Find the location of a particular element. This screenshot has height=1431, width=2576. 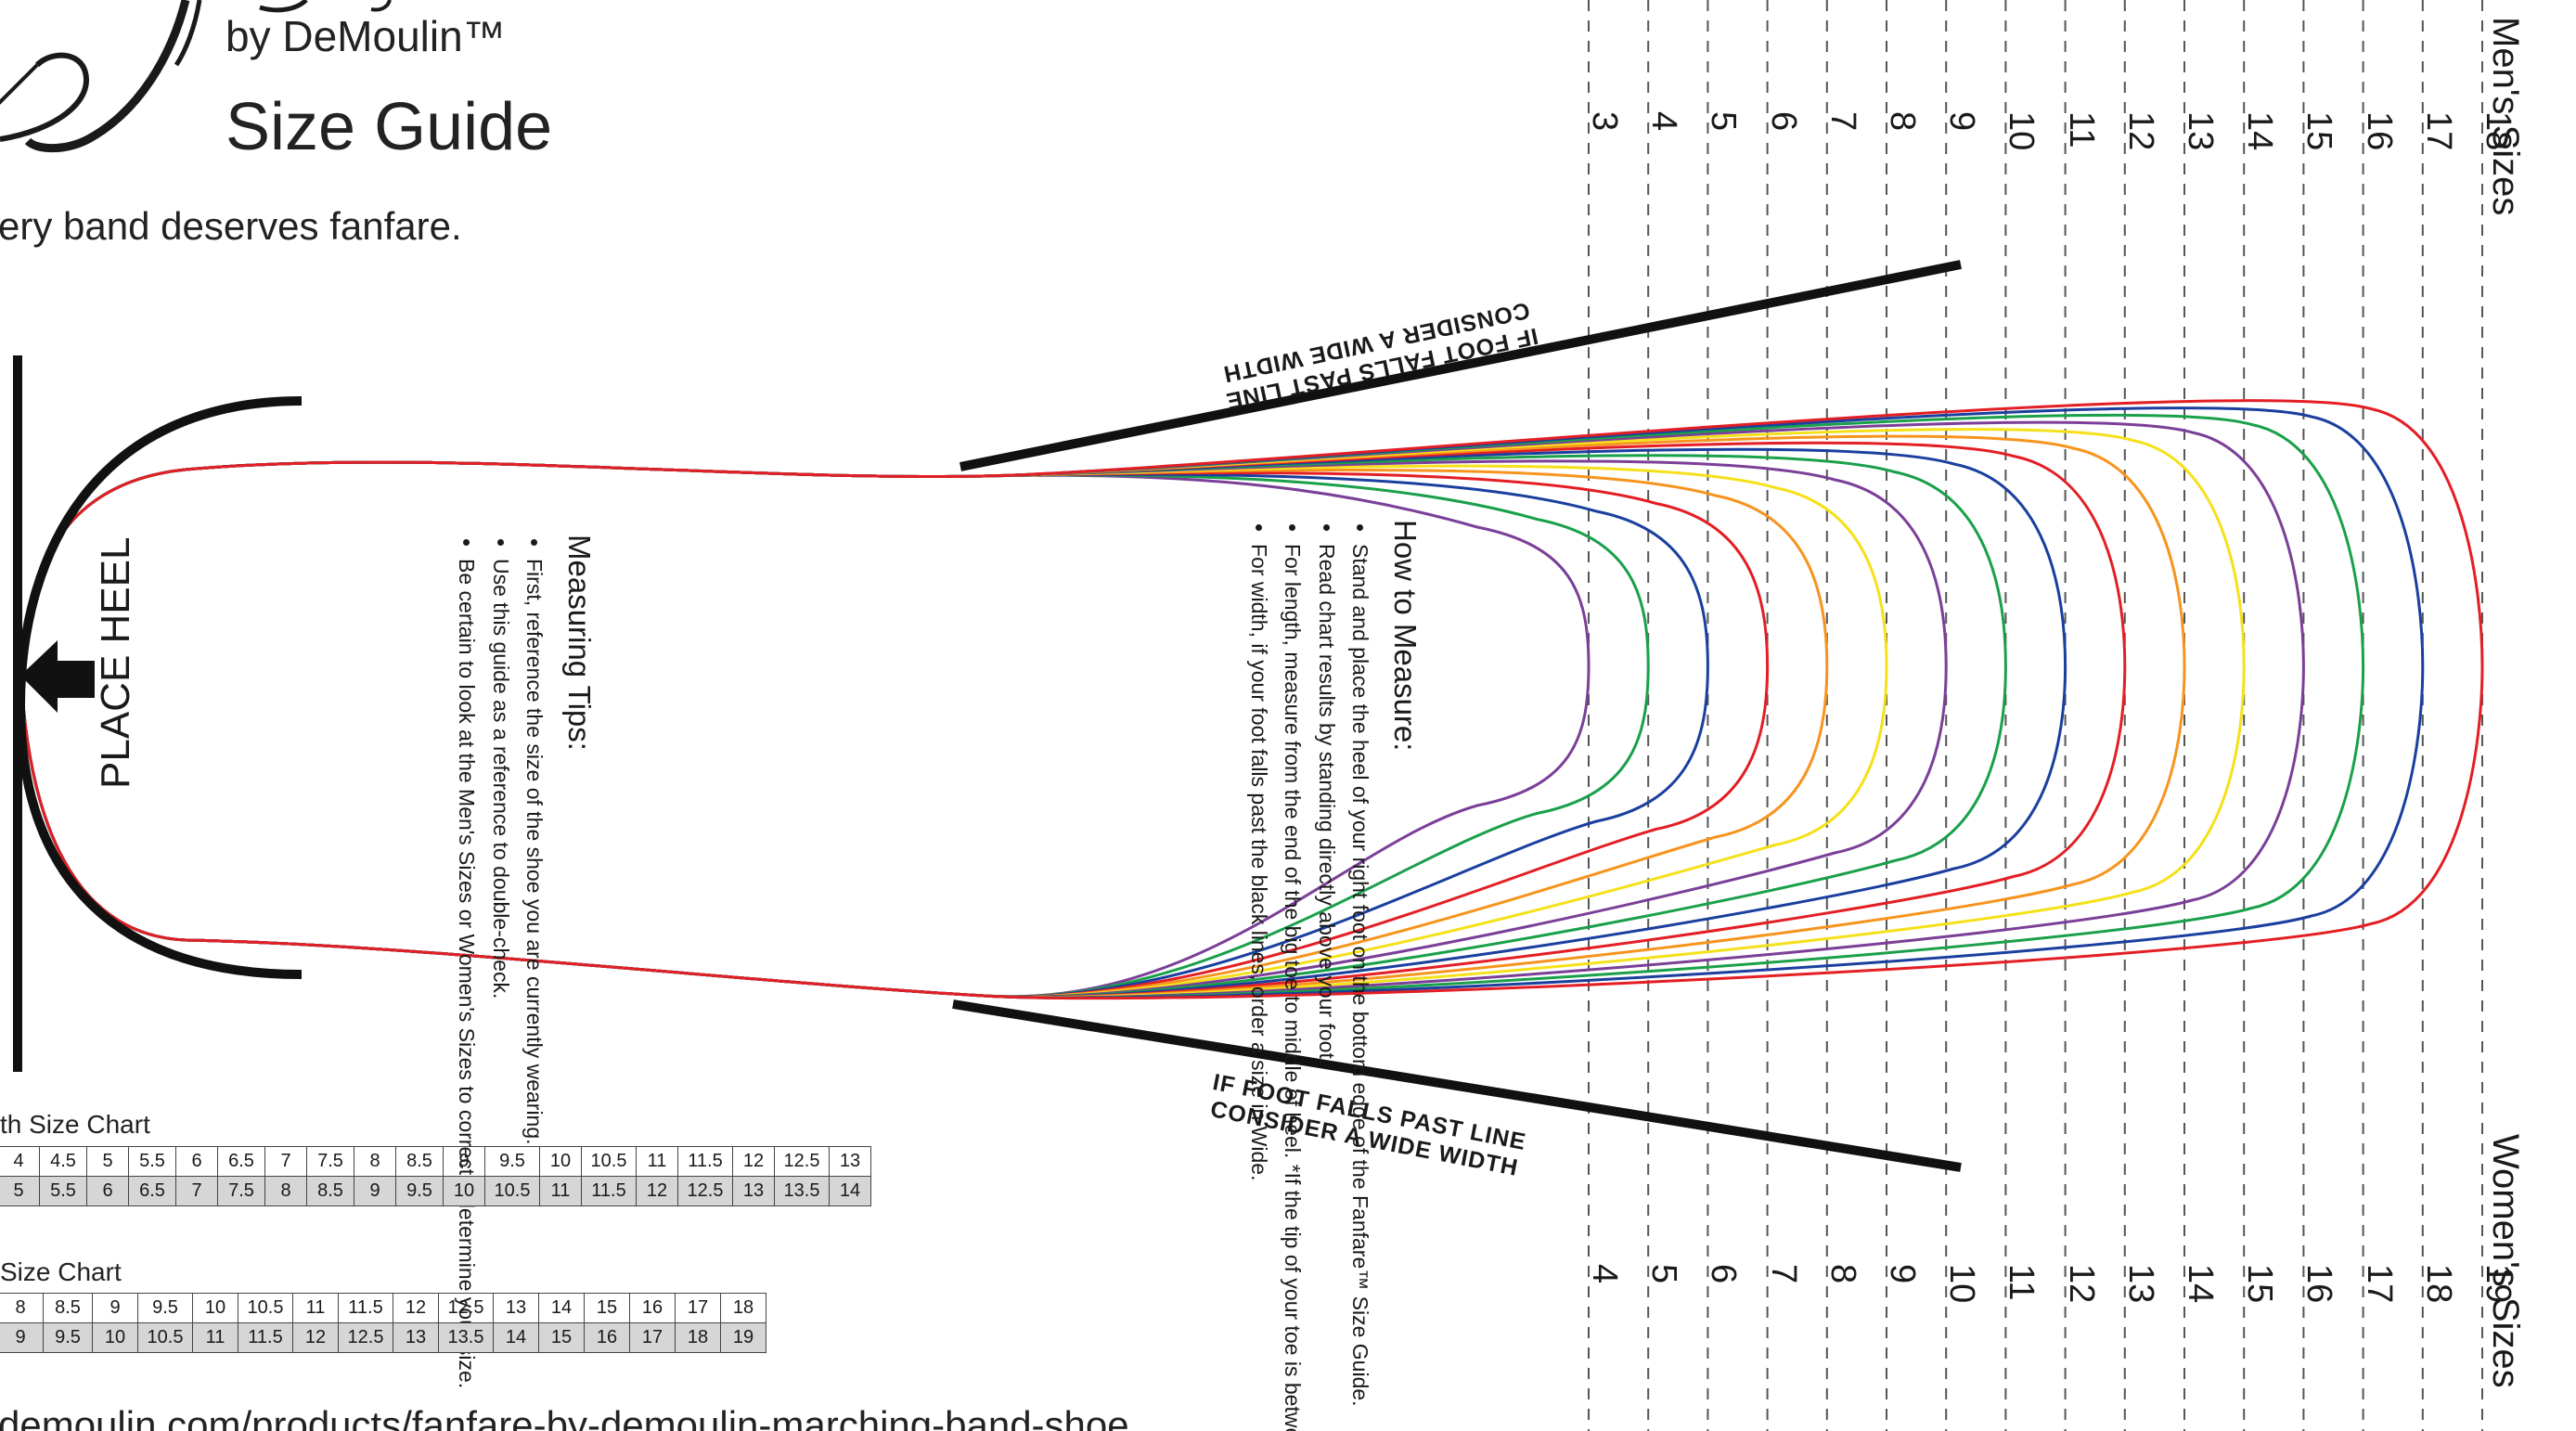

table-row: 8 8.5 9 9.5 10 10.5 11 11.5 12 12.5 13 14 15 16 17 18 is located at coordinates (383, 1308).